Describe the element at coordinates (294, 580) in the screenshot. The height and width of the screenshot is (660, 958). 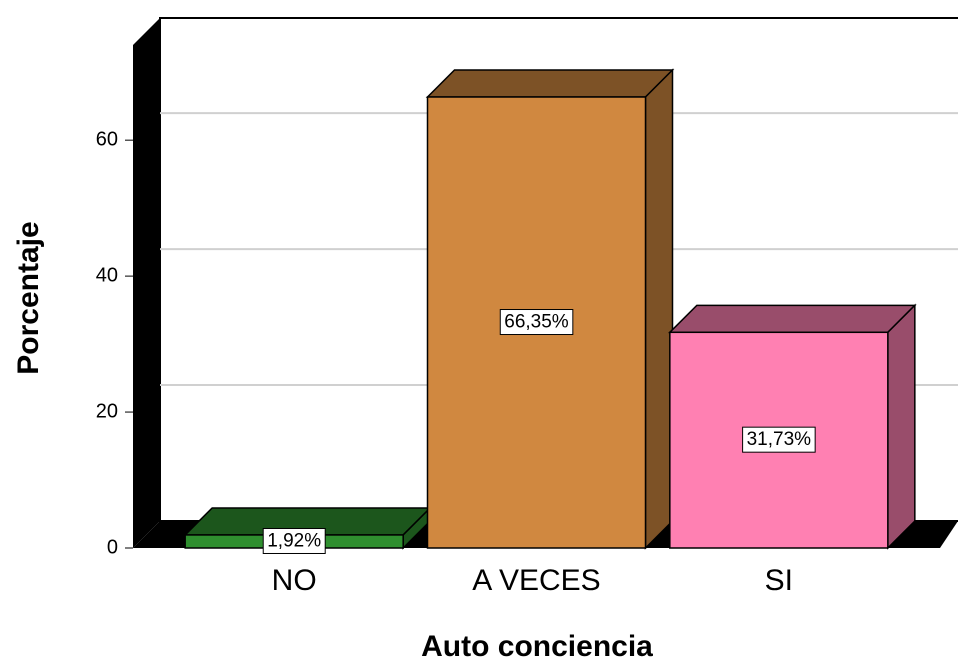
I see `x-tick-label: NO` at that location.